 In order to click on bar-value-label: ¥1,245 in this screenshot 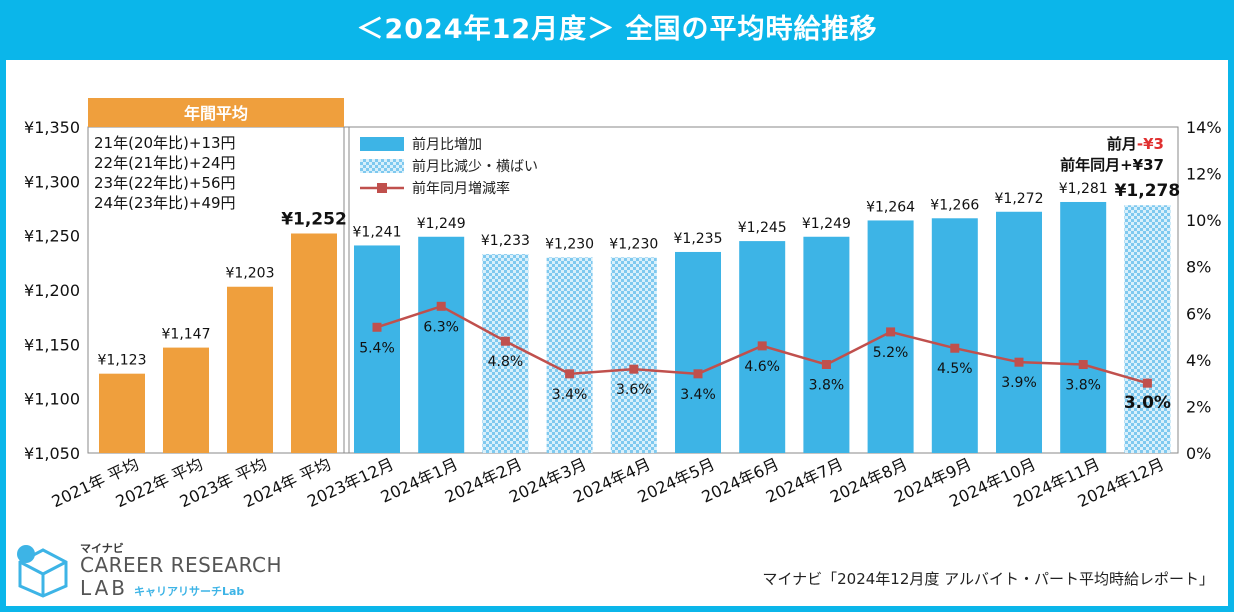, I will do `click(762, 228)`.